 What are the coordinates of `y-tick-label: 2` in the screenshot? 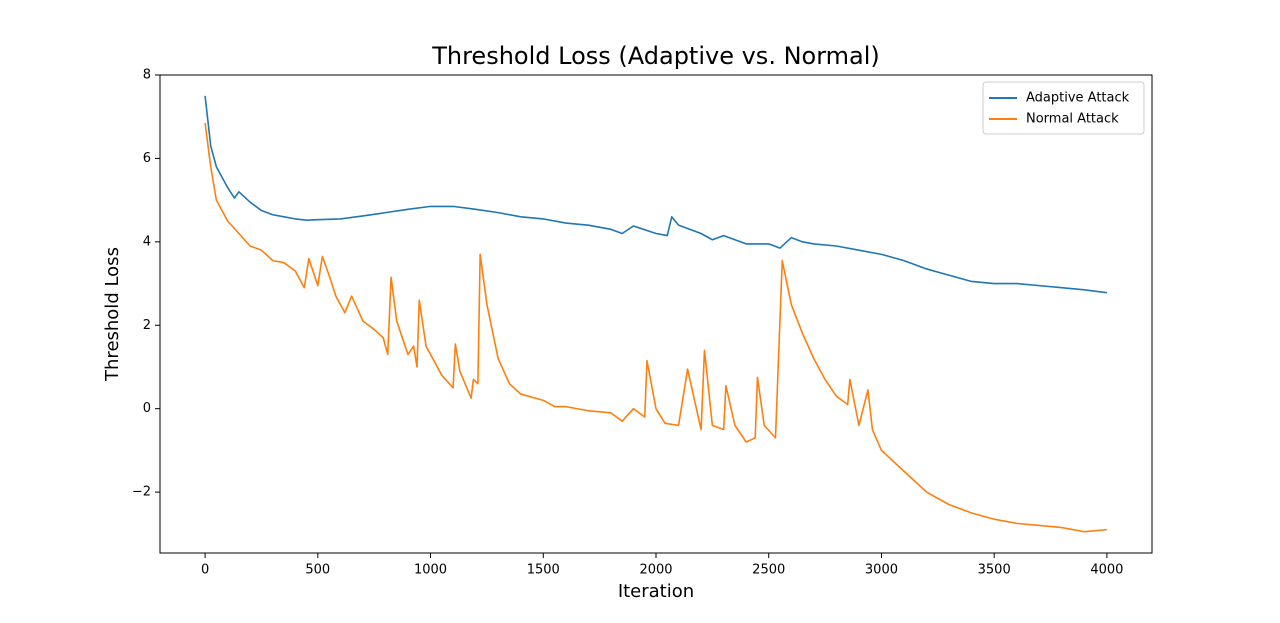 It's located at (147, 325).